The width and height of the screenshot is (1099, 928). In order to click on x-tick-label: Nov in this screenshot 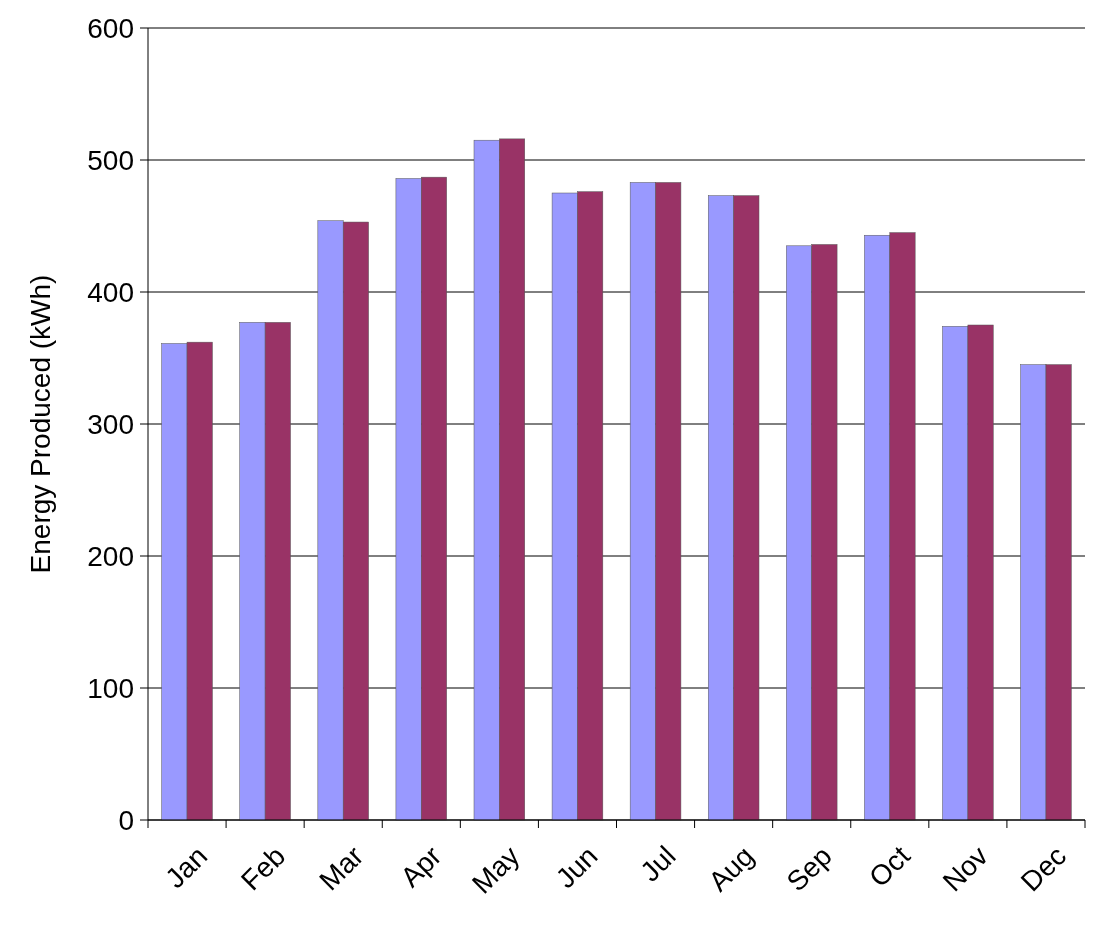, I will do `click(965, 869)`.